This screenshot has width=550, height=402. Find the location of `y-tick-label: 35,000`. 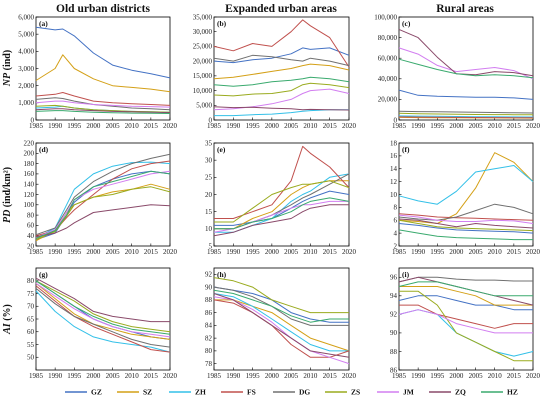

y-tick-label: 35,000 is located at coordinates (203, 17).